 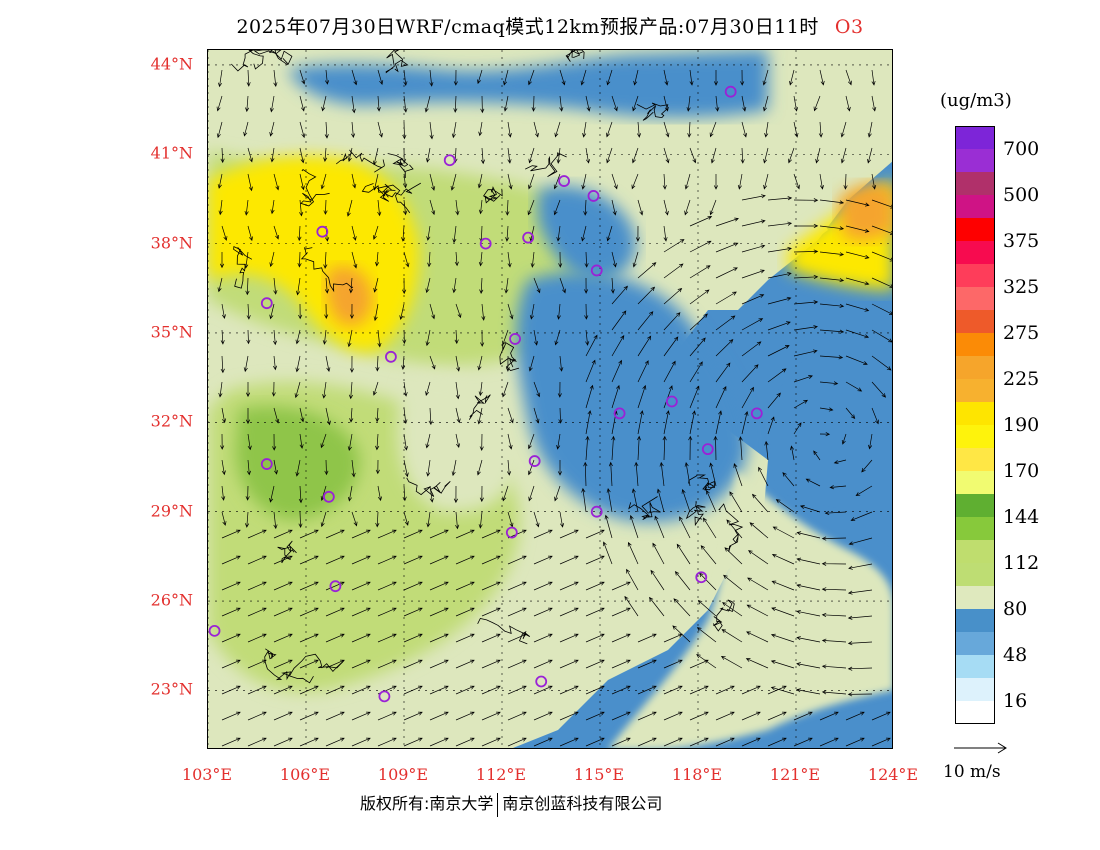 What do you see at coordinates (515, 339) in the screenshot?
I see `station-marker` at bounding box center [515, 339].